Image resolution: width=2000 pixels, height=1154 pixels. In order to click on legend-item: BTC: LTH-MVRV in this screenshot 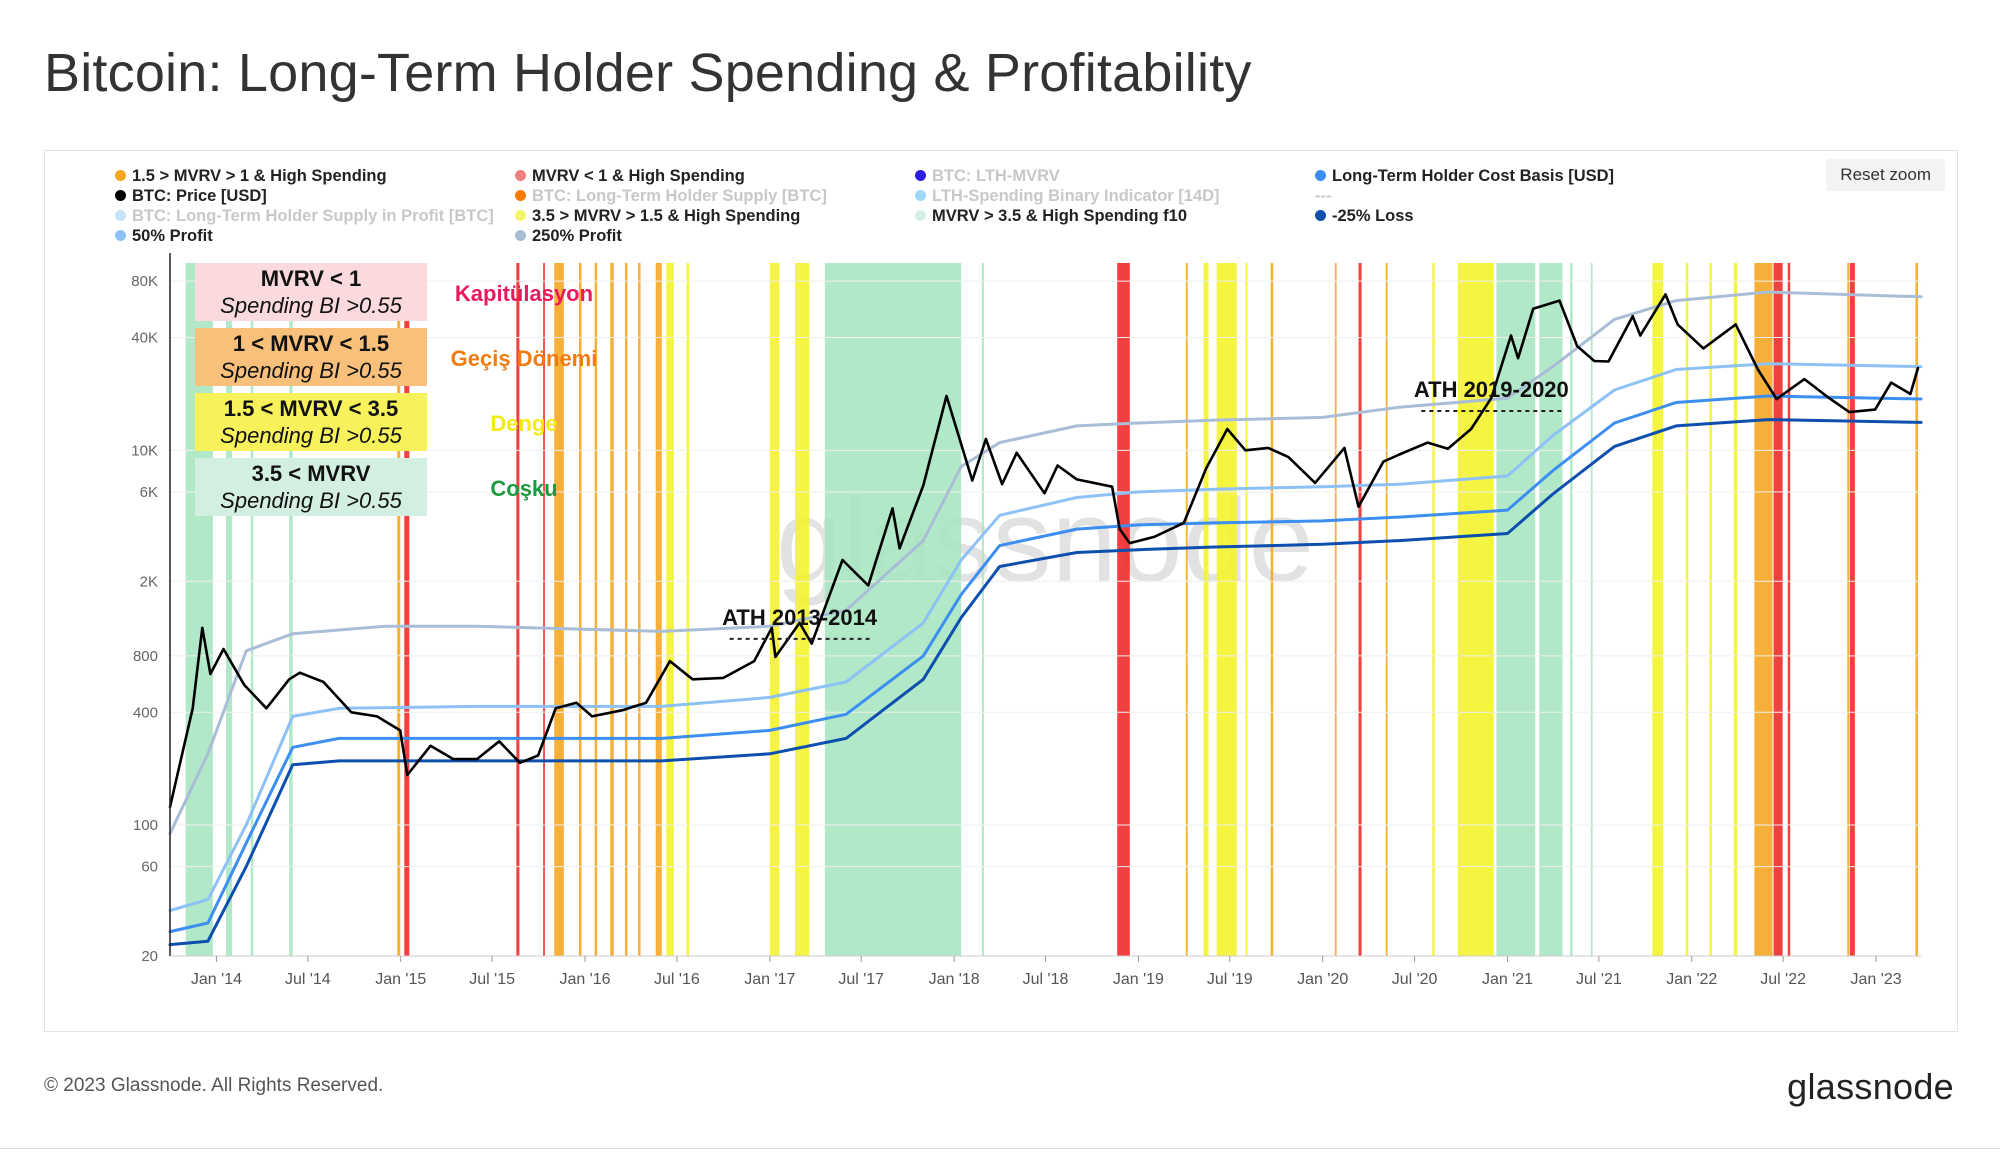, I will do `click(987, 176)`.